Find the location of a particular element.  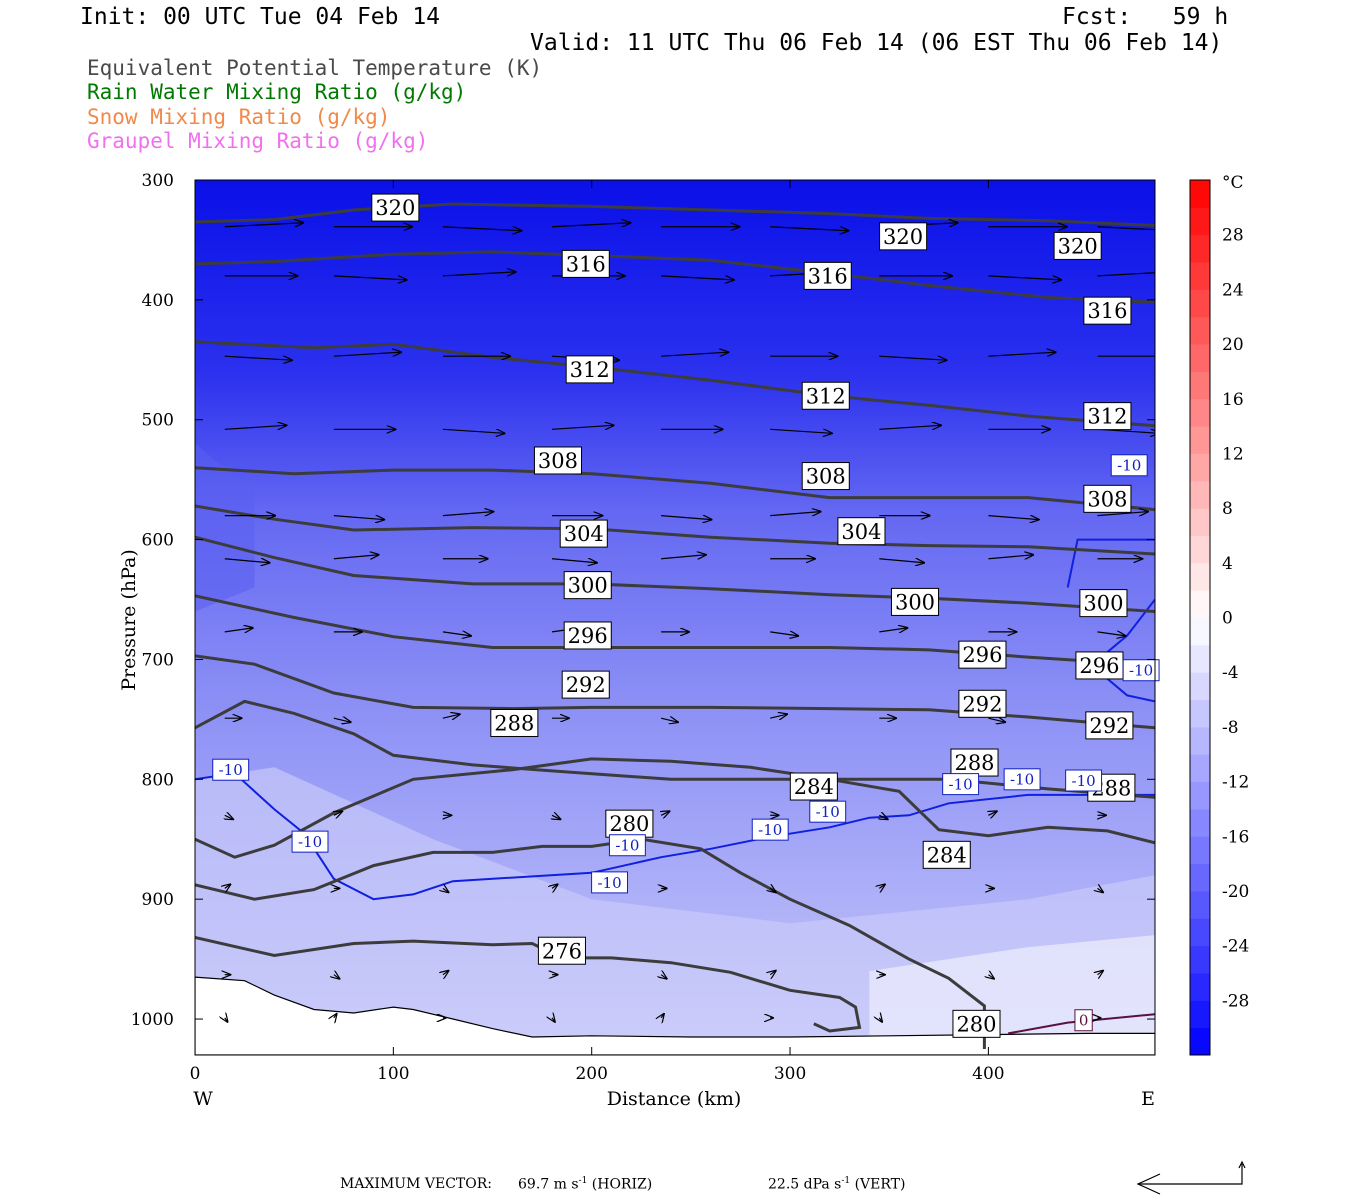

max-vert-exp: -1 is located at coordinates (846, 1181).